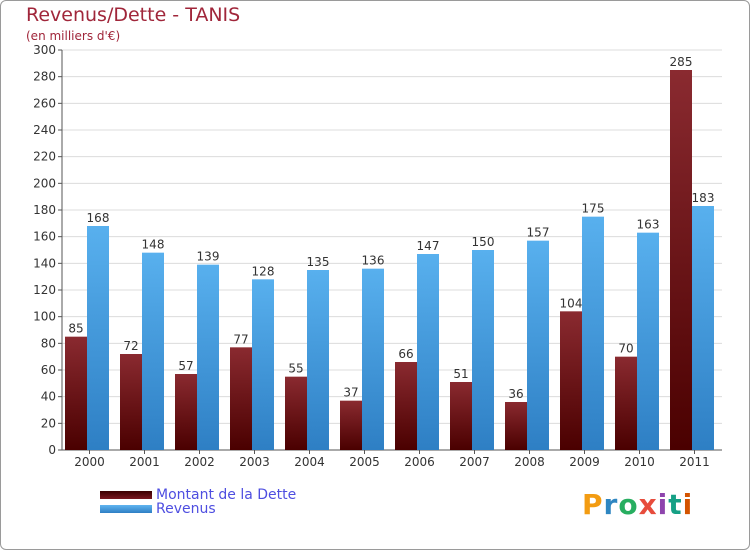 The image size is (750, 550). Describe the element at coordinates (681, 62) in the screenshot. I see `data-label: 285` at that location.